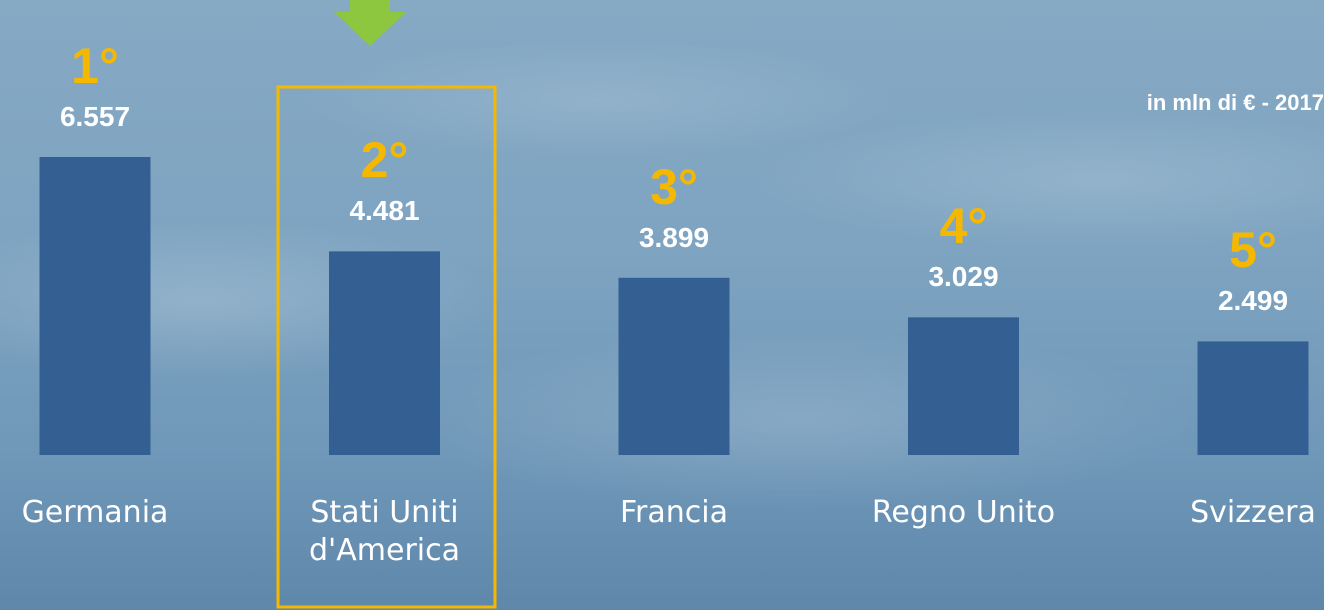 The height and width of the screenshot is (610, 1324). Describe the element at coordinates (384, 531) in the screenshot. I see `category-label: Stati Uniti d'America` at that location.